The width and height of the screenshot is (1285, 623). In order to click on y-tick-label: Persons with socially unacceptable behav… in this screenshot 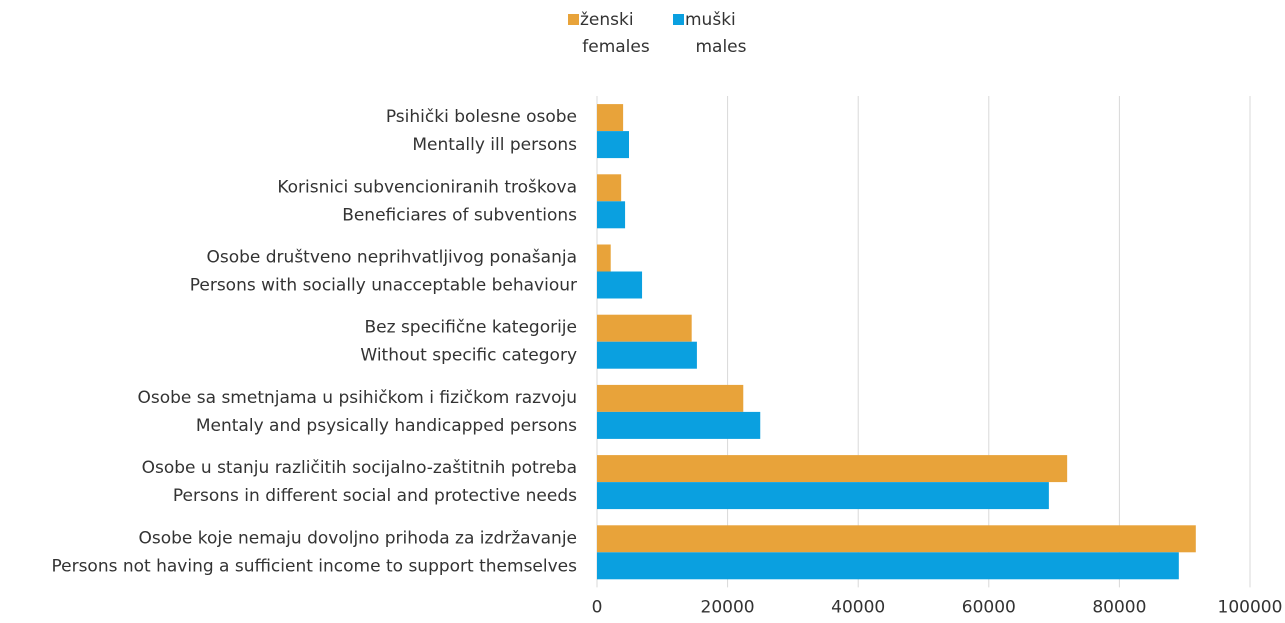, I will do `click(383, 286)`.